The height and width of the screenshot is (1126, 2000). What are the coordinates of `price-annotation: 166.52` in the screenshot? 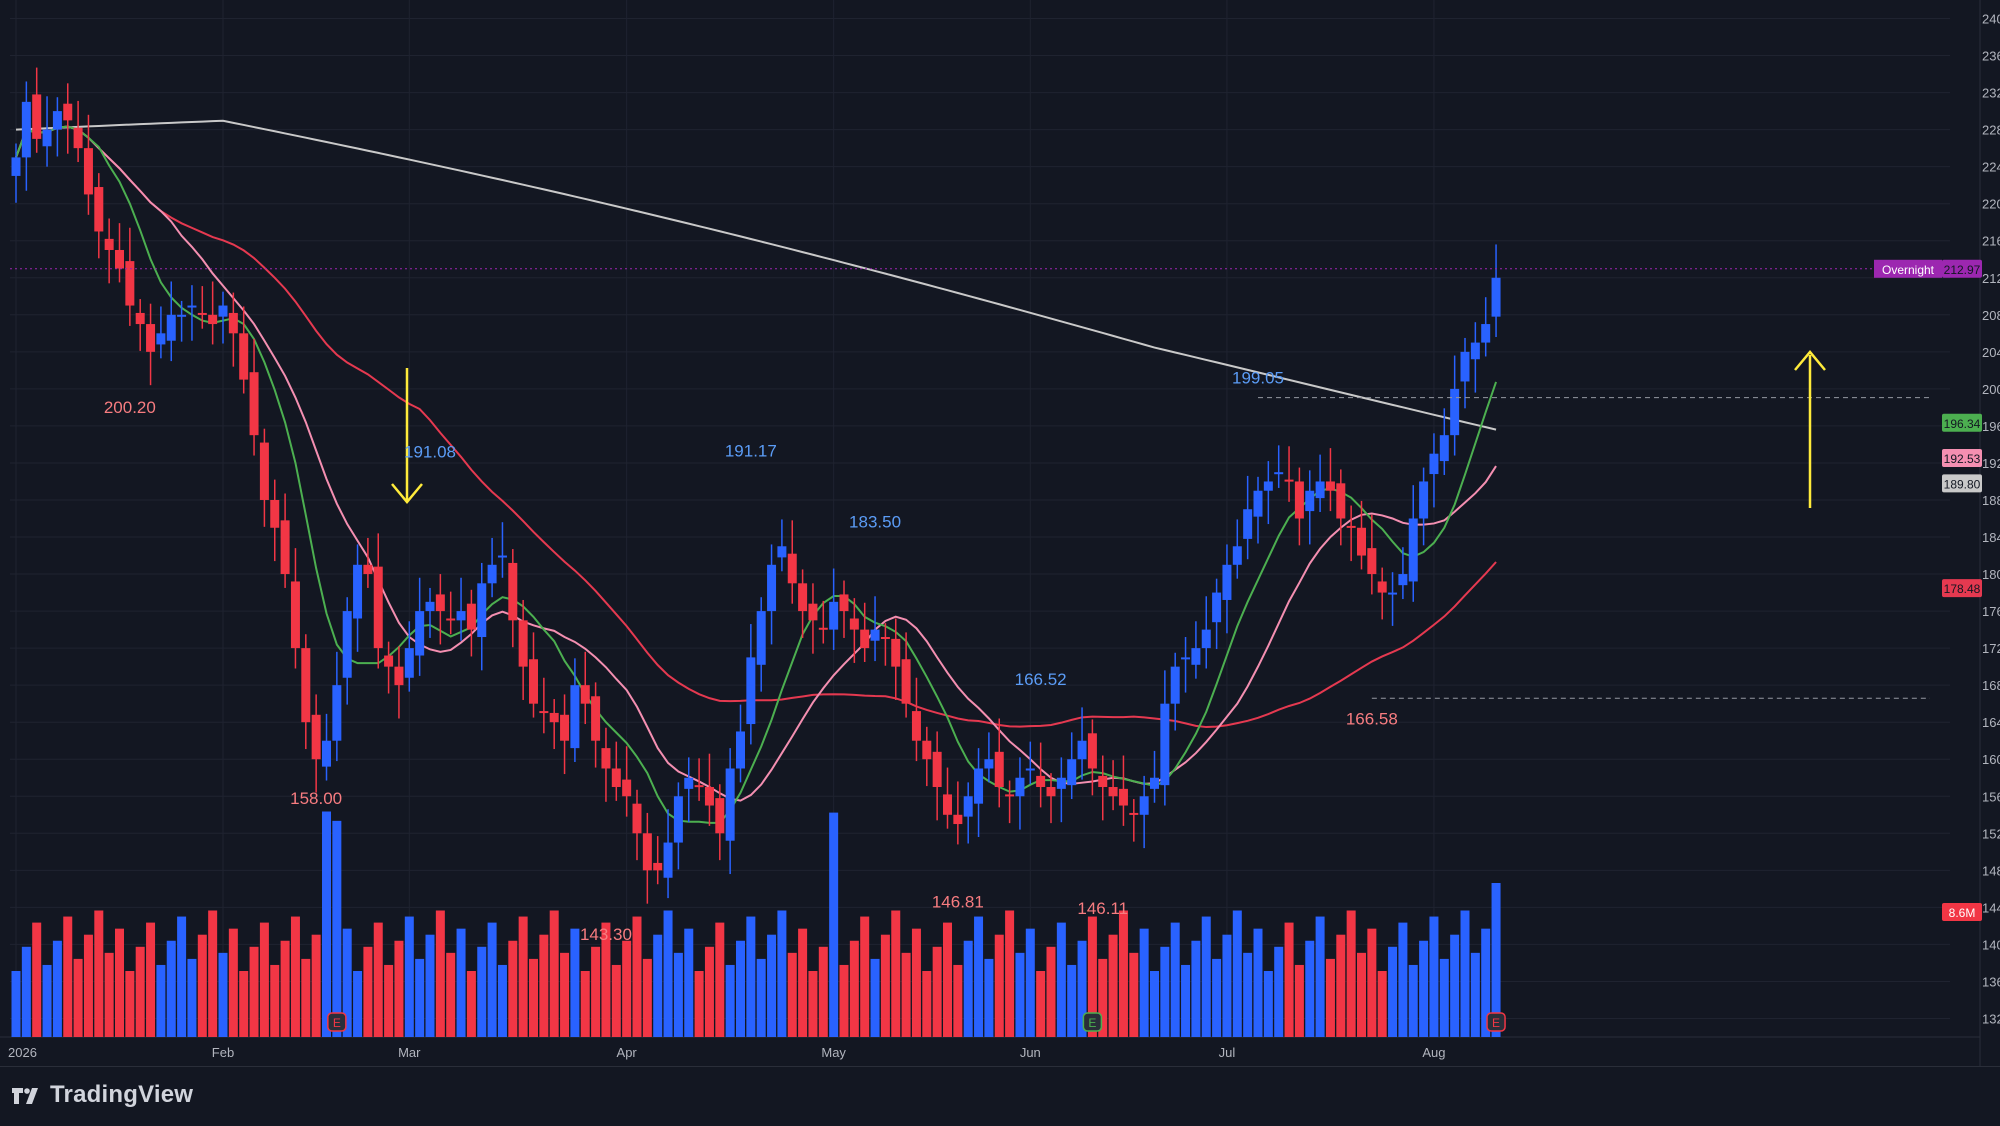 It's located at (1041, 679).